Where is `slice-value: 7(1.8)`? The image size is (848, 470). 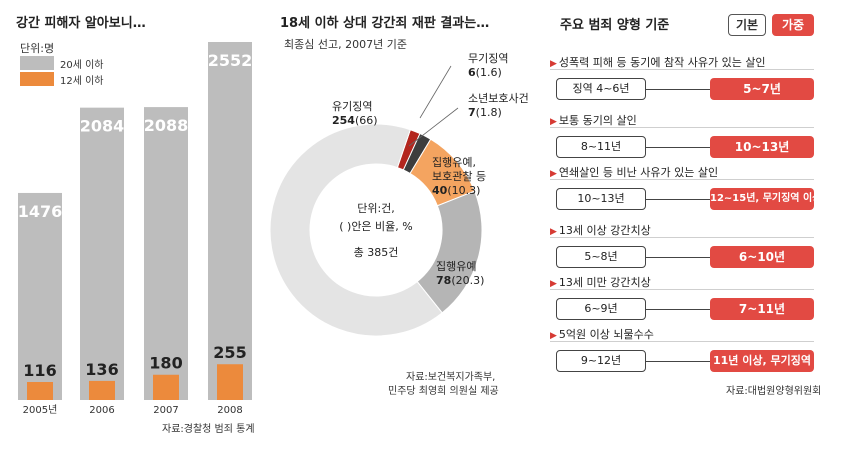
slice-value: 7(1.8) is located at coordinates (485, 112).